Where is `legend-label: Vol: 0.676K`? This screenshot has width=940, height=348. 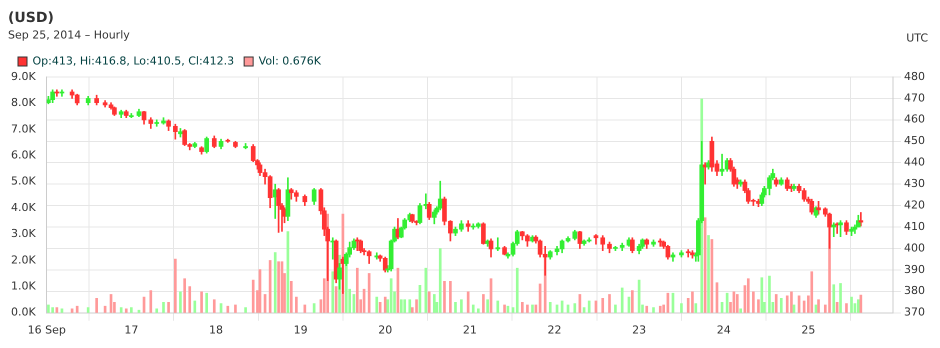
legend-label: Vol: 0.676K is located at coordinates (290, 61).